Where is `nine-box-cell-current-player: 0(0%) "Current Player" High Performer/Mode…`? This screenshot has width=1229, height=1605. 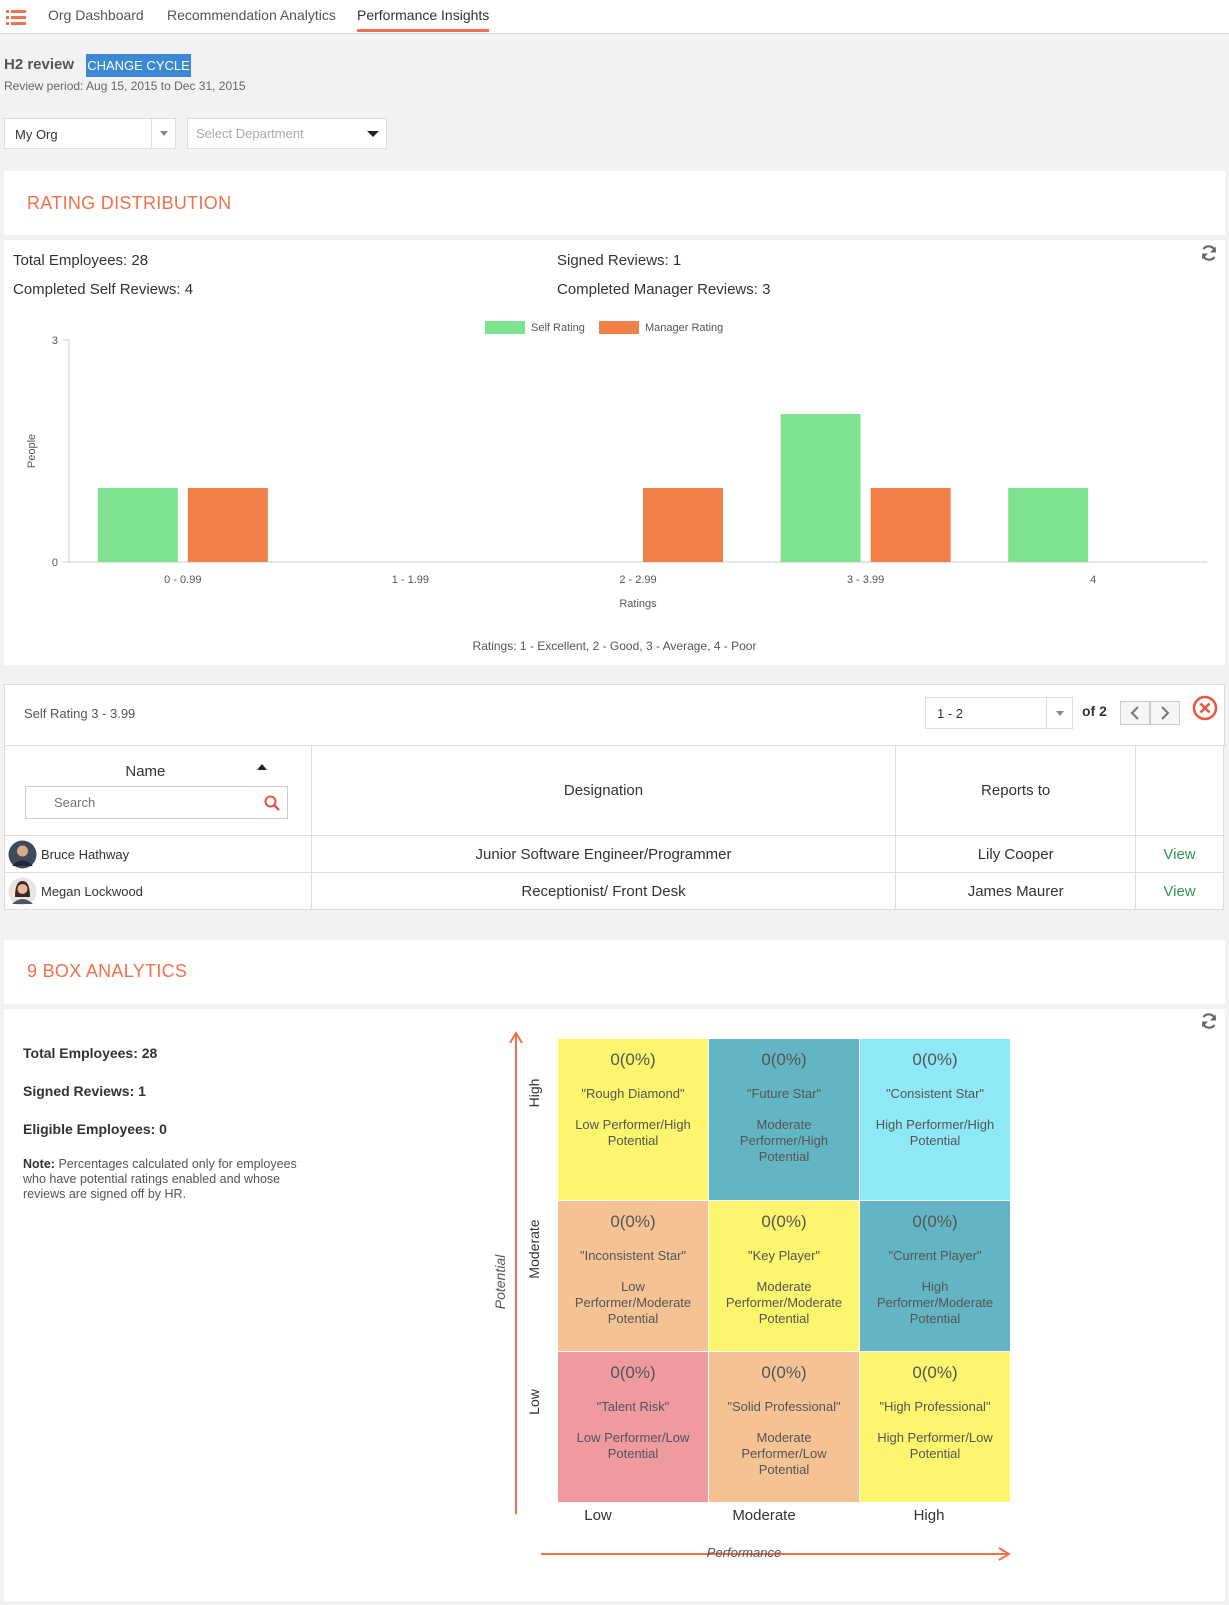 nine-box-cell-current-player: 0(0%) "Current Player" High Performer/Mode… is located at coordinates (935, 1276).